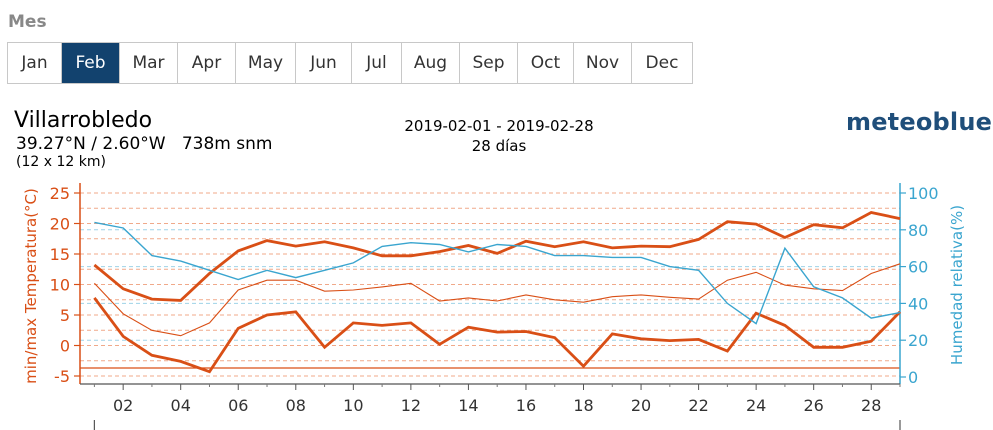 The height and width of the screenshot is (430, 993). Describe the element at coordinates (31, 286) in the screenshot. I see `left-axis-label: min/max Temperatura(°C)` at that location.